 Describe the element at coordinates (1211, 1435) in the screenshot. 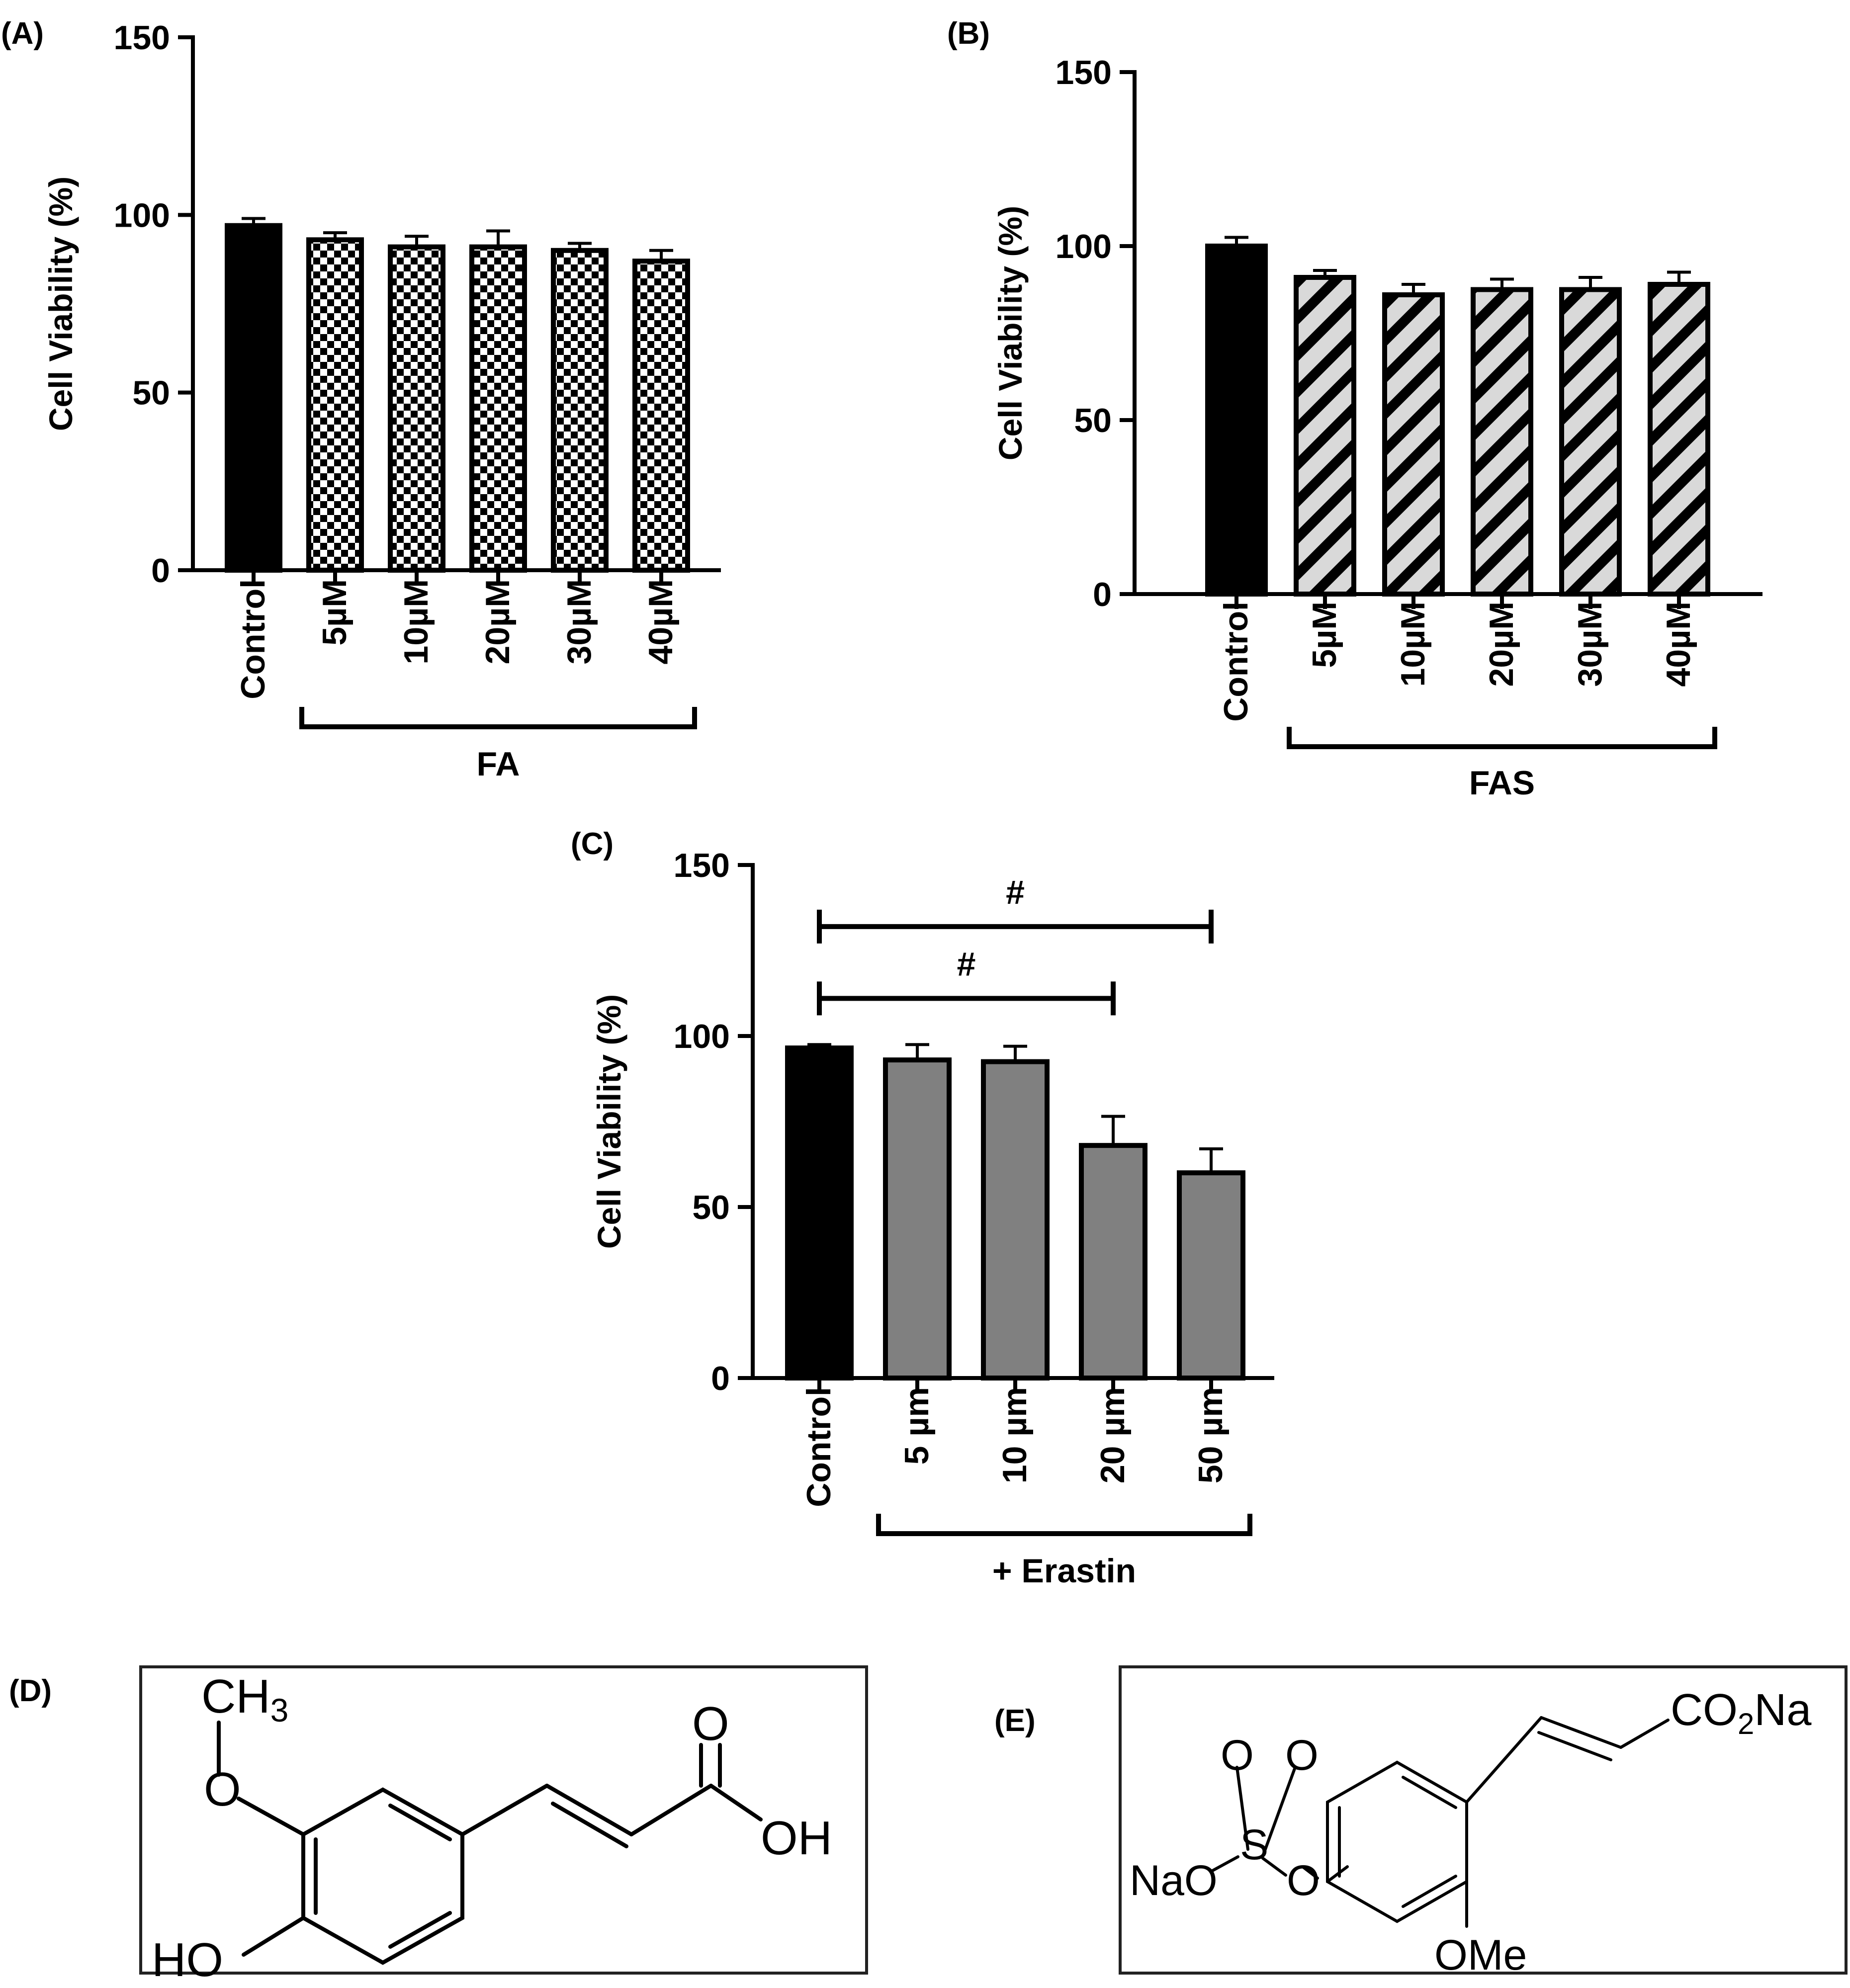

I see `x-tick-label-4: 50 µm` at that location.